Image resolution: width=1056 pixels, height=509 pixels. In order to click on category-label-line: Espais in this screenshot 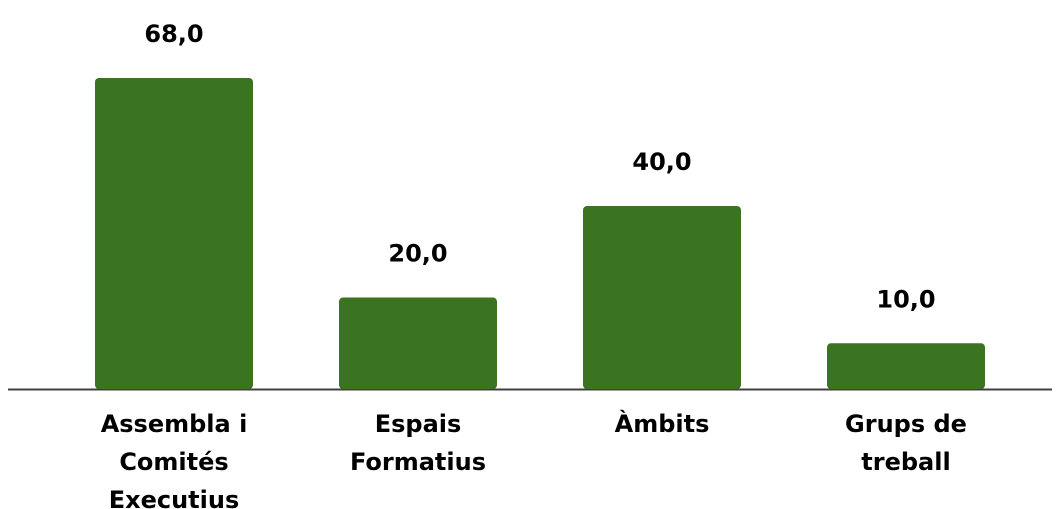, I will do `click(418, 424)`.